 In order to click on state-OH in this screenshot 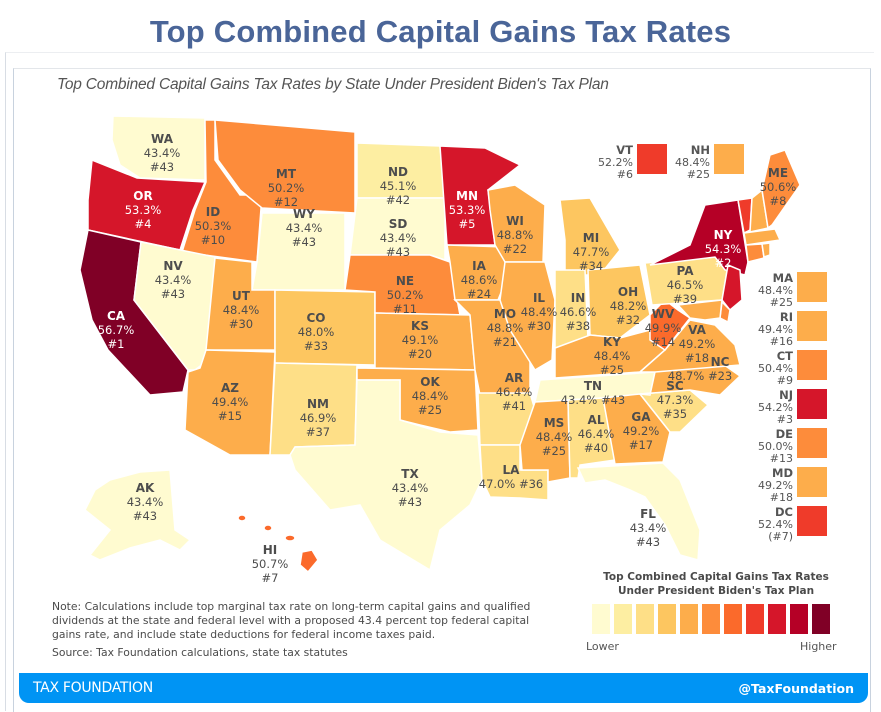, I will do `click(619, 301)`.